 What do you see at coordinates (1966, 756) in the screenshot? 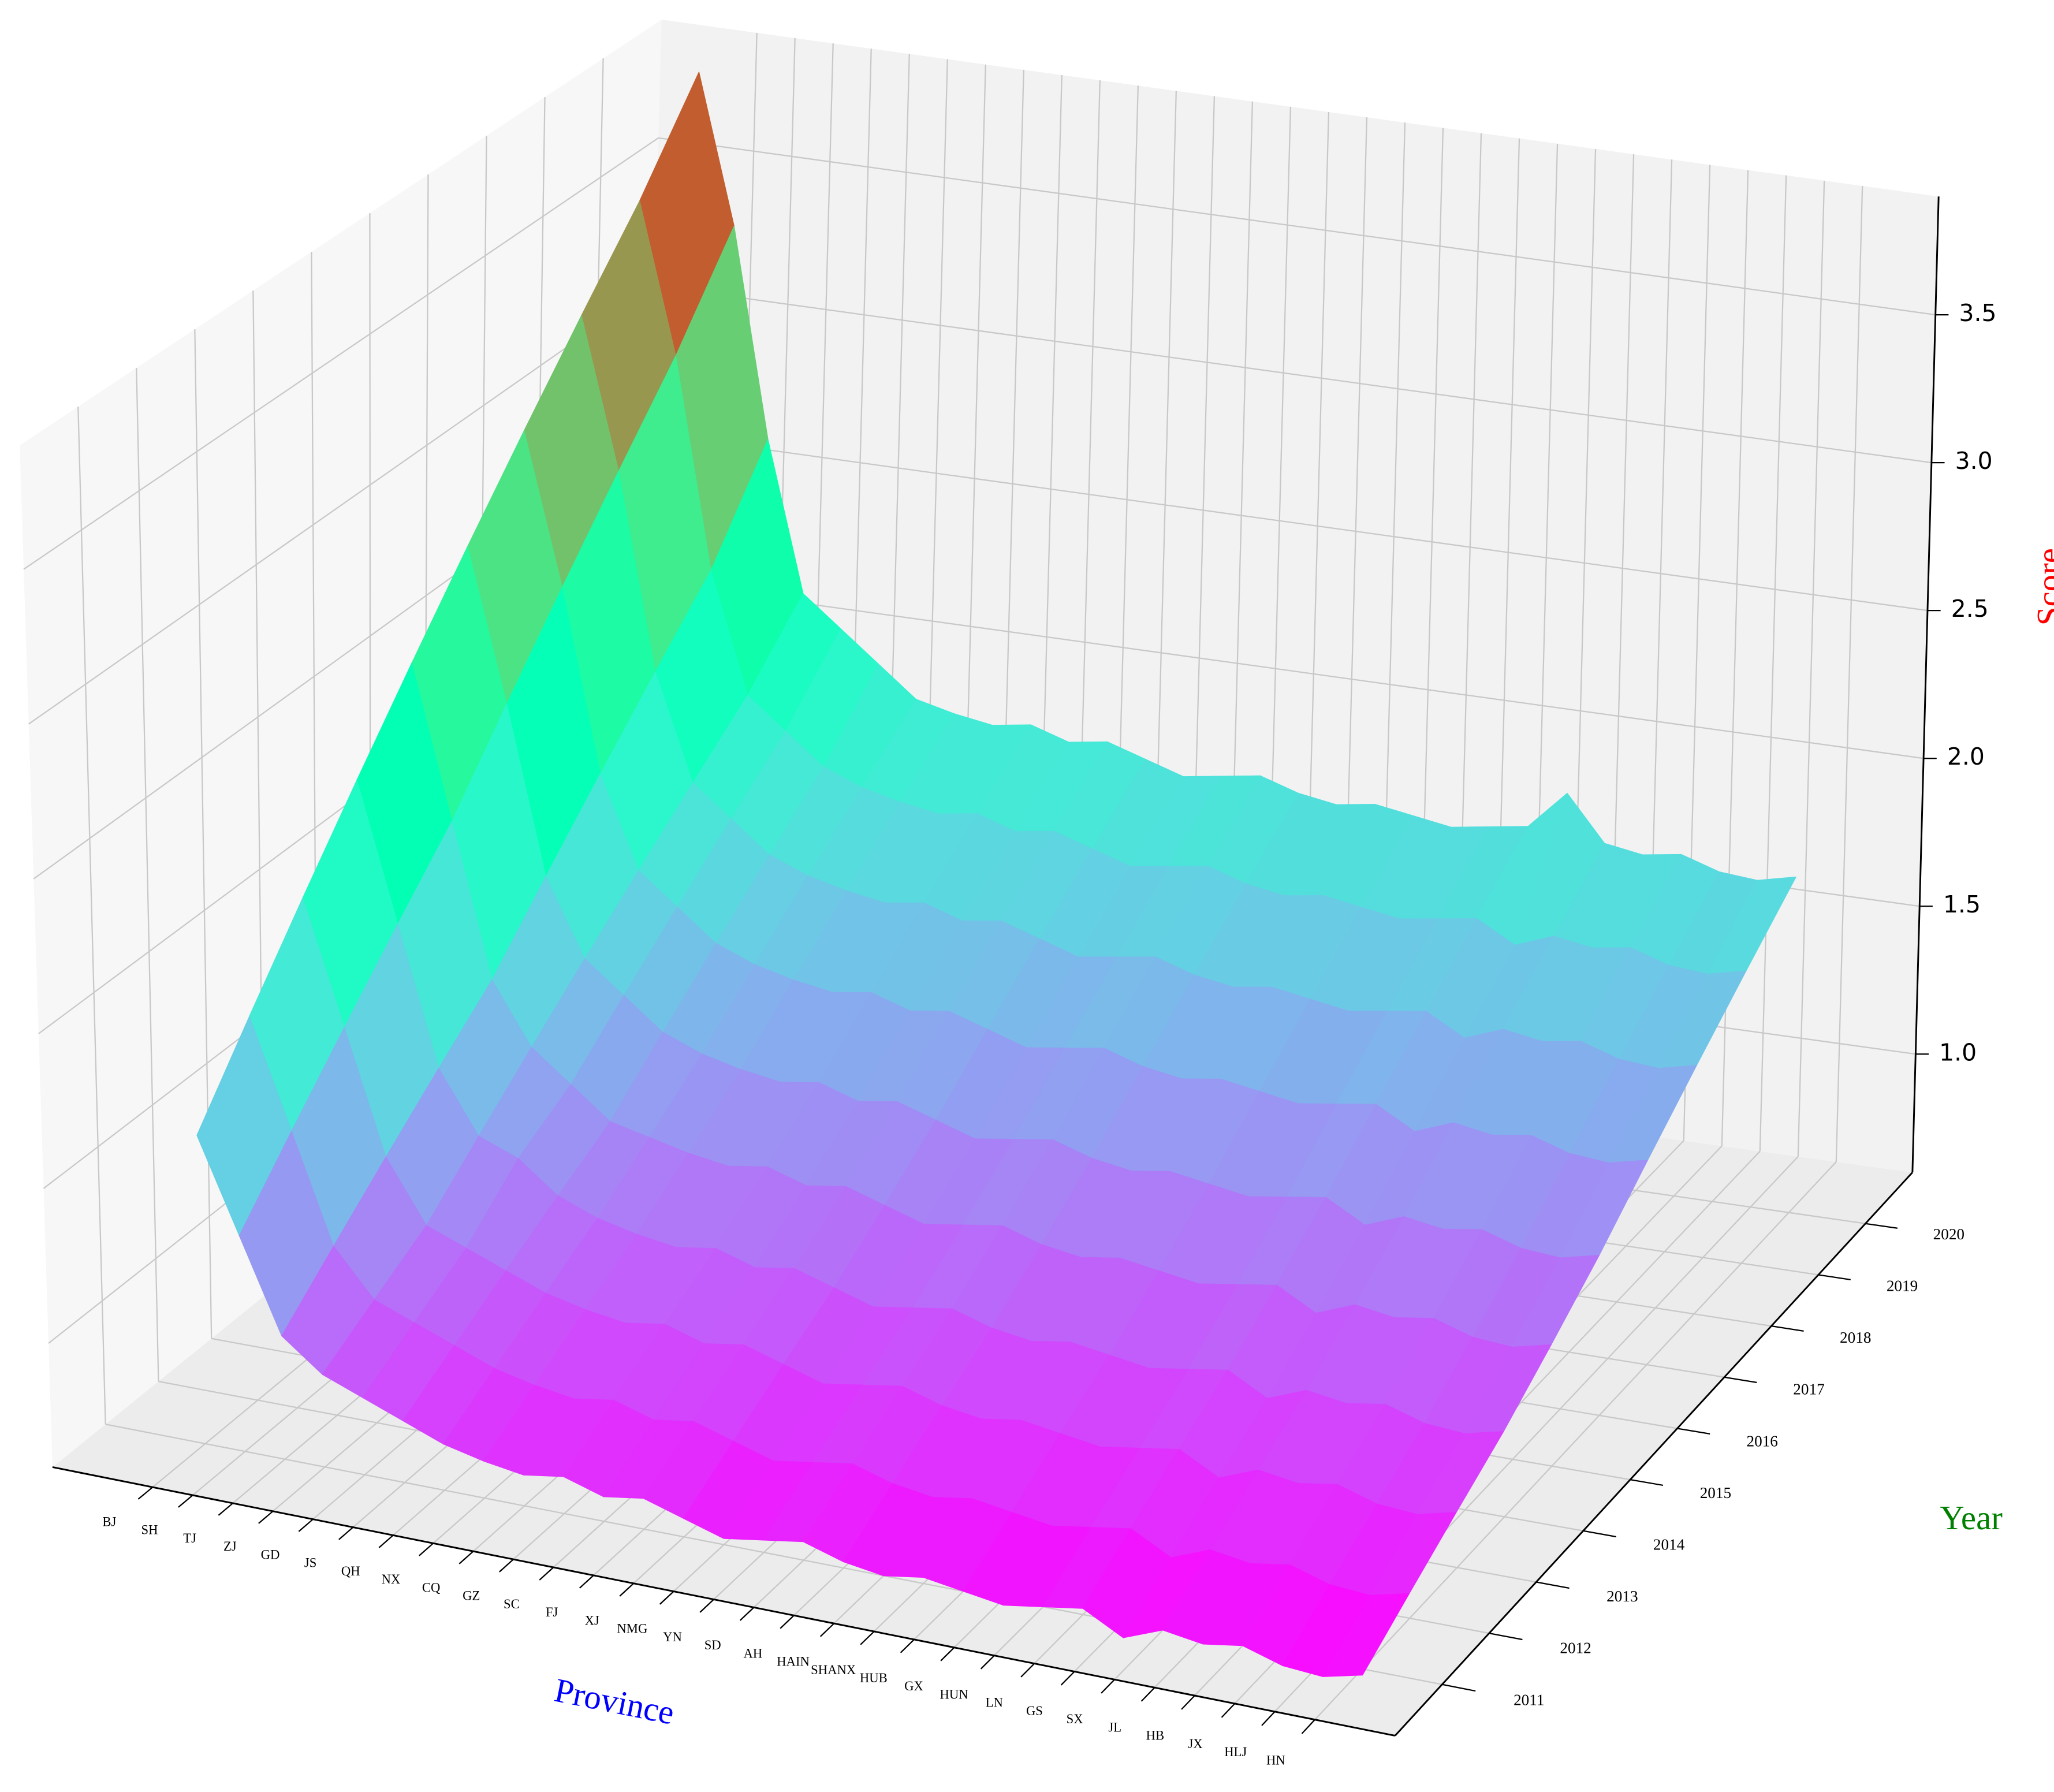
I see `z-tick-label: 2.0` at bounding box center [1966, 756].